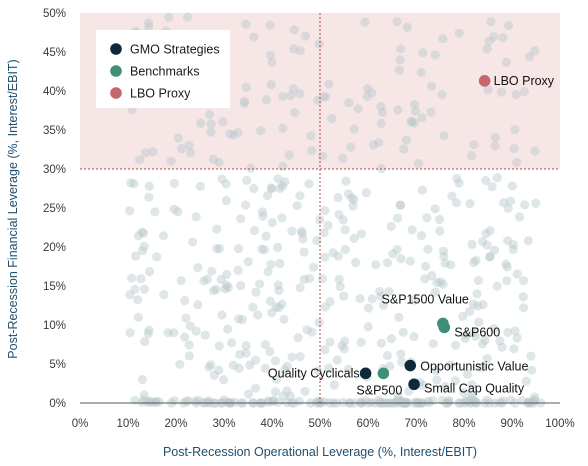  I want to click on x-tick-label: 10%, so click(127, 424).